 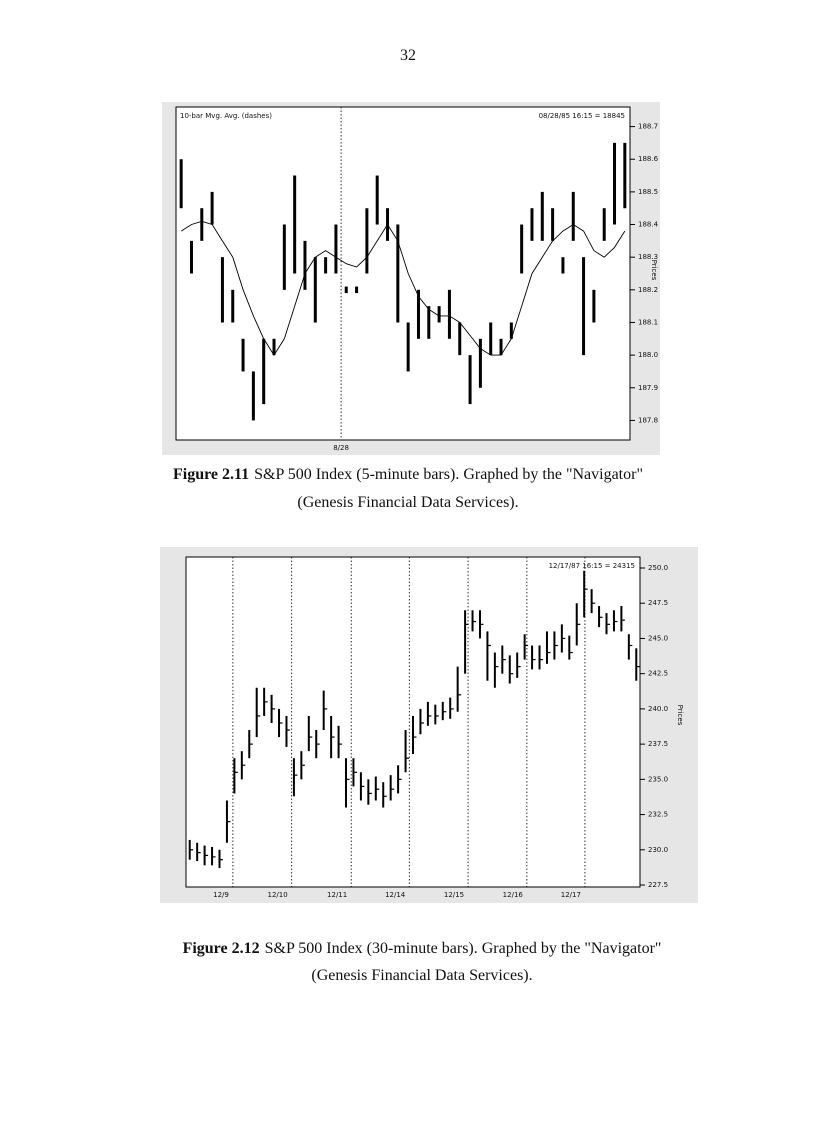 I want to click on x-tick-label: 12/11, so click(x=337, y=895).